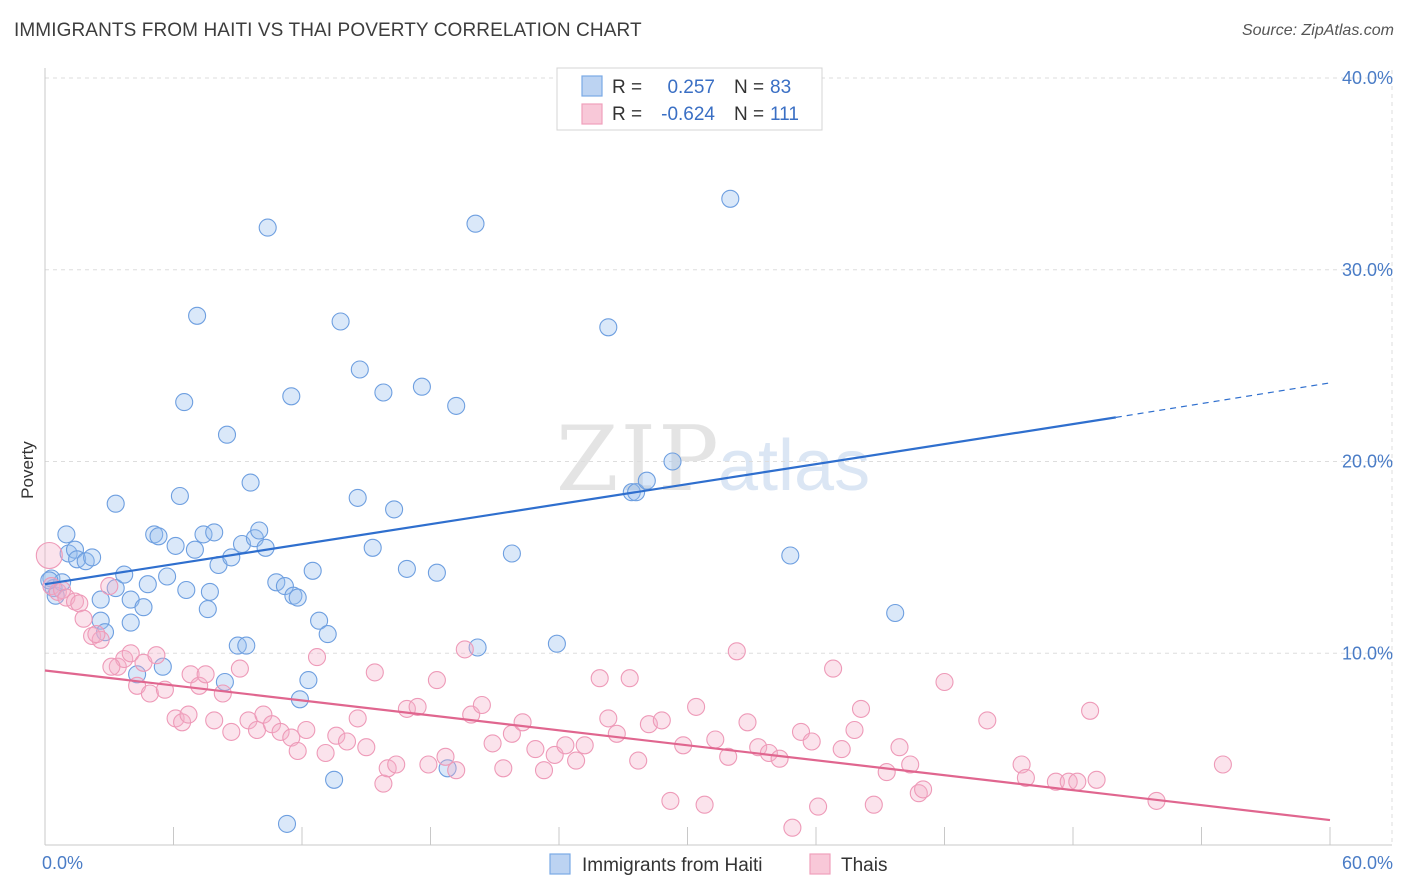  Describe the element at coordinates (1367, 462) in the screenshot. I see `y-tick-label: 20.0%` at that location.